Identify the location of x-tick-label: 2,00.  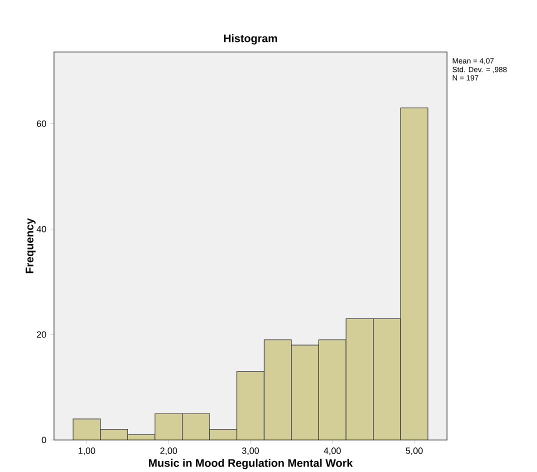
(169, 451).